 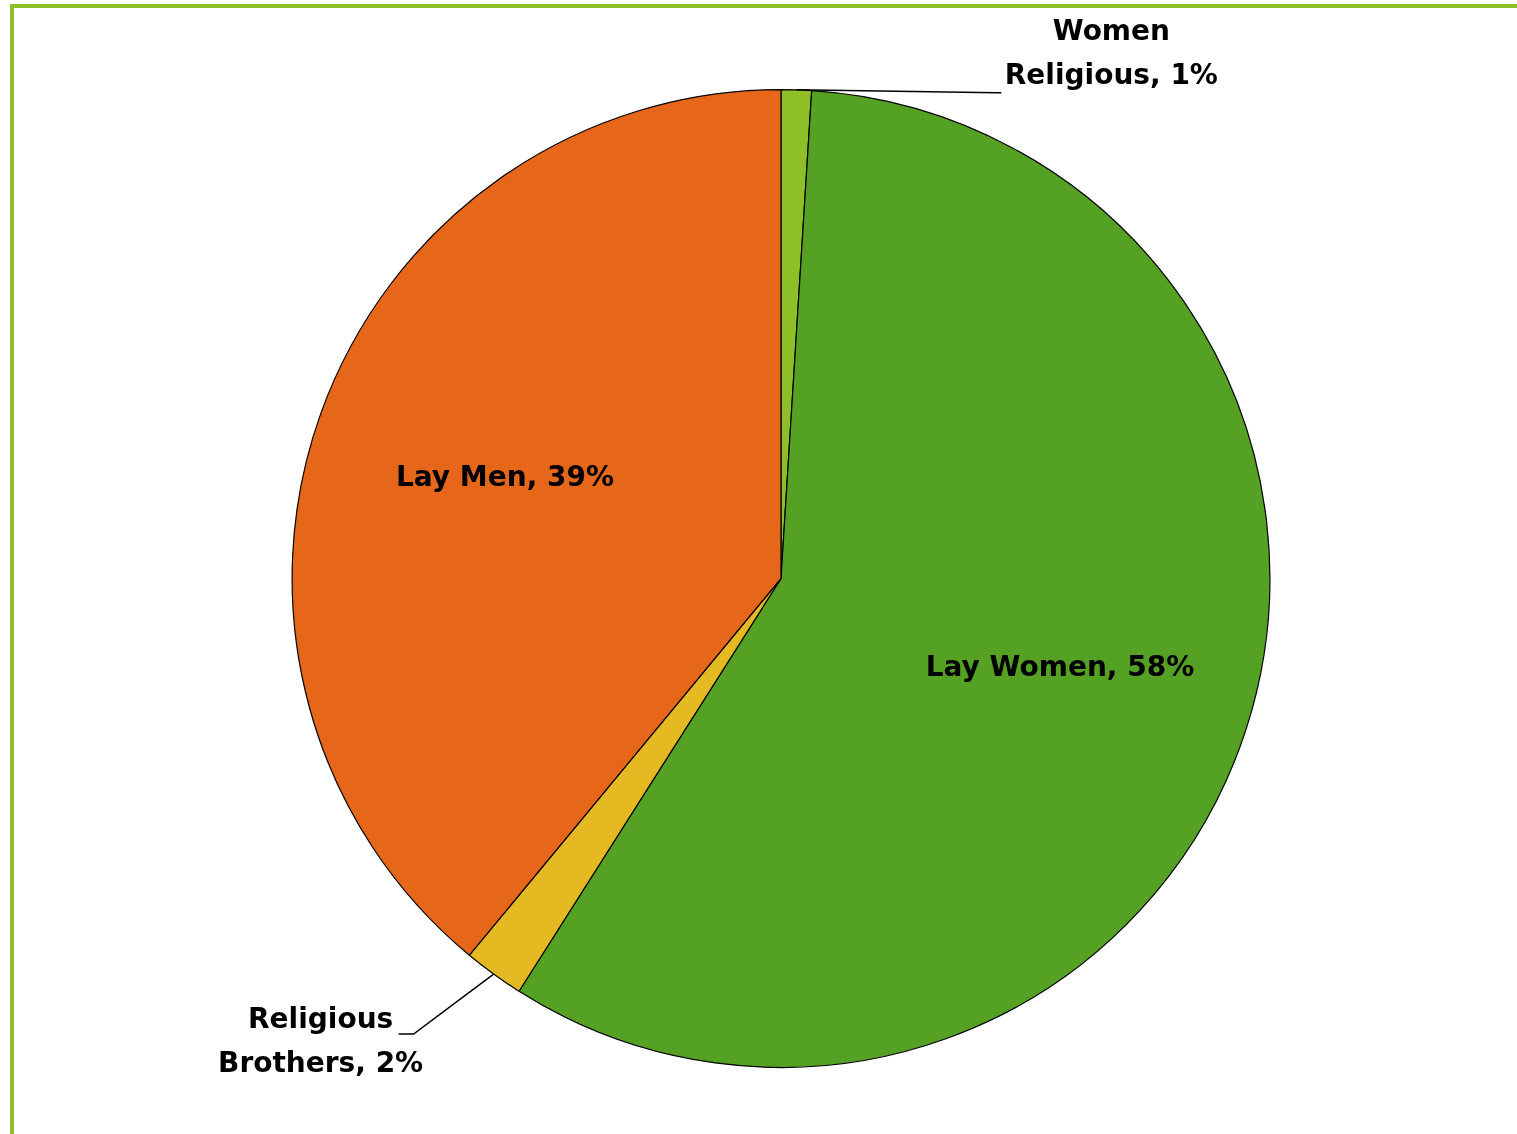 What do you see at coordinates (321, 1041) in the screenshot?
I see `slice-label: Religious Brothers, 2%` at bounding box center [321, 1041].